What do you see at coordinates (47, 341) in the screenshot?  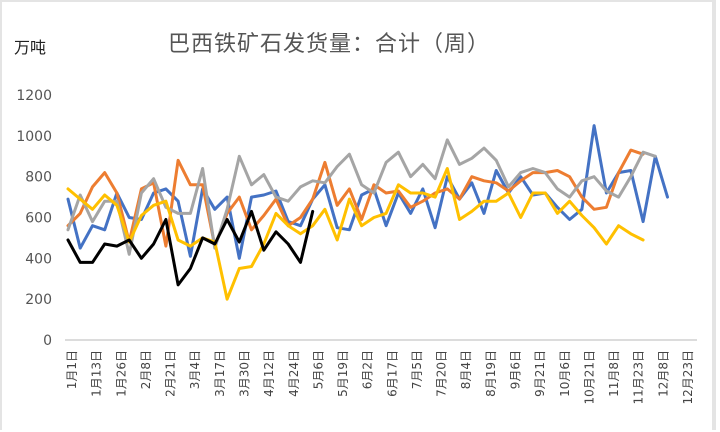 I see `y-tick-label: 0` at bounding box center [47, 341].